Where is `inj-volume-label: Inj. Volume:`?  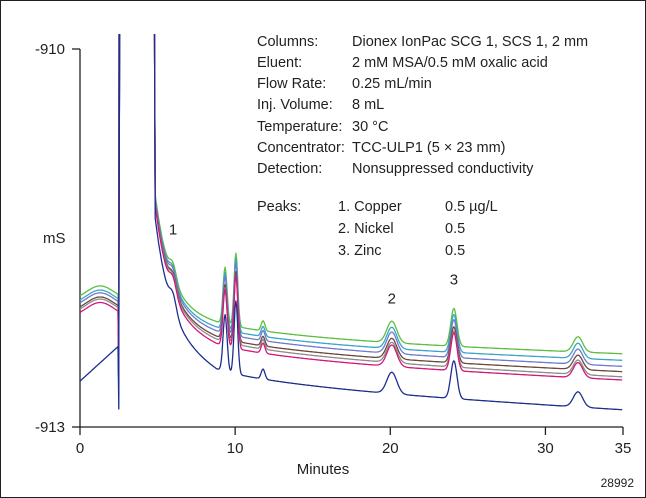 inj-volume-label: Inj. Volume: is located at coordinates (295, 105).